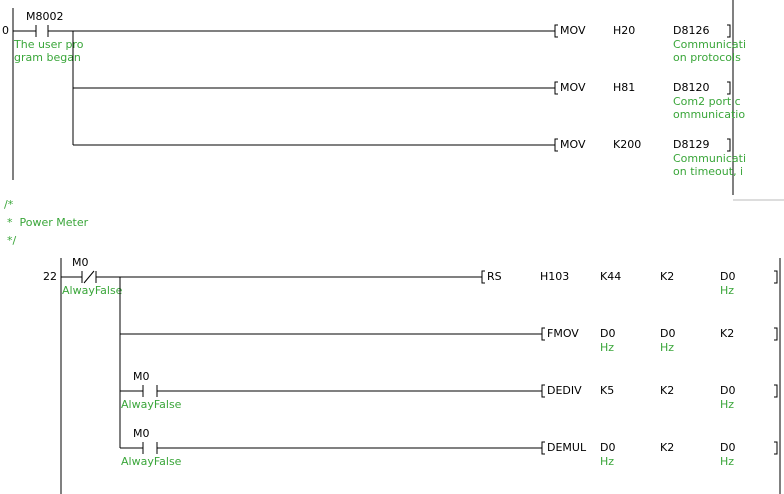 The width and height of the screenshot is (784, 494). What do you see at coordinates (5, 30) in the screenshot?
I see `step-number: 0` at bounding box center [5, 30].